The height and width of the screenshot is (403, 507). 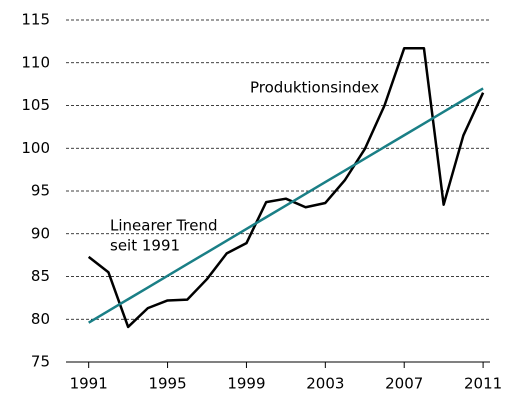 What do you see at coordinates (40, 191) in the screenshot?
I see `y-tick-label: 95` at bounding box center [40, 191].